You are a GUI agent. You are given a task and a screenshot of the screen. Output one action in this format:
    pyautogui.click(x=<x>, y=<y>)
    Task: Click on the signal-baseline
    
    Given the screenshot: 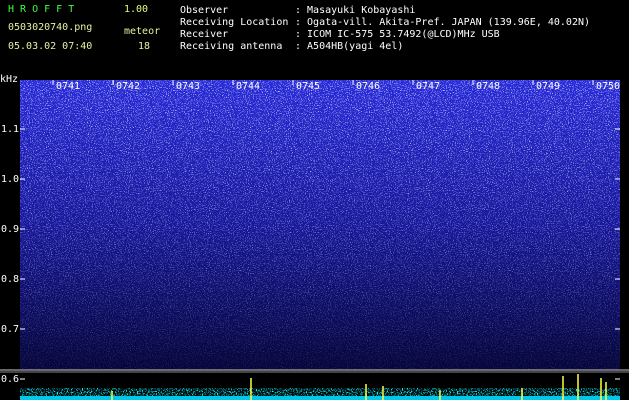 What is the action you would take?
    pyautogui.click(x=320, y=398)
    